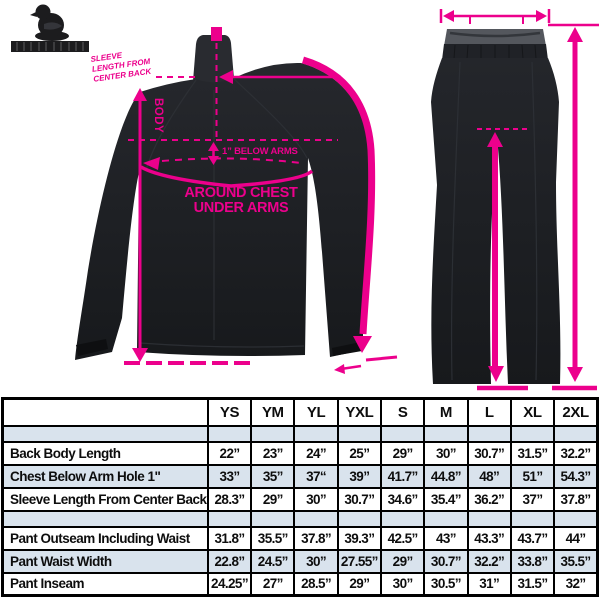 The height and width of the screenshot is (600, 600). Describe the element at coordinates (229, 412) in the screenshot. I see `size-column-header: YS` at that location.